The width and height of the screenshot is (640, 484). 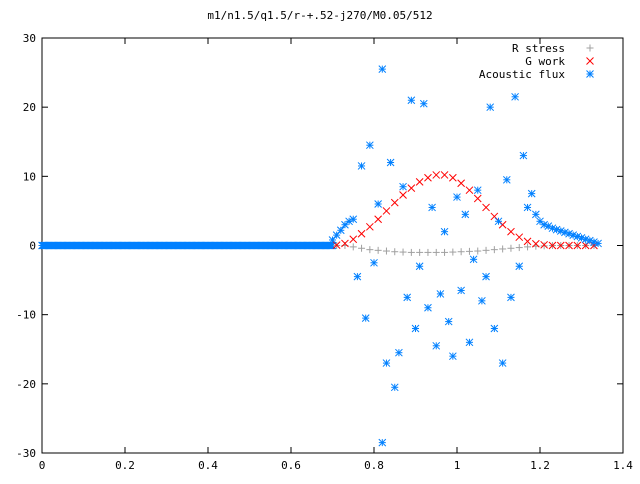 I want to click on legend-label: R stress, so click(x=538, y=48).